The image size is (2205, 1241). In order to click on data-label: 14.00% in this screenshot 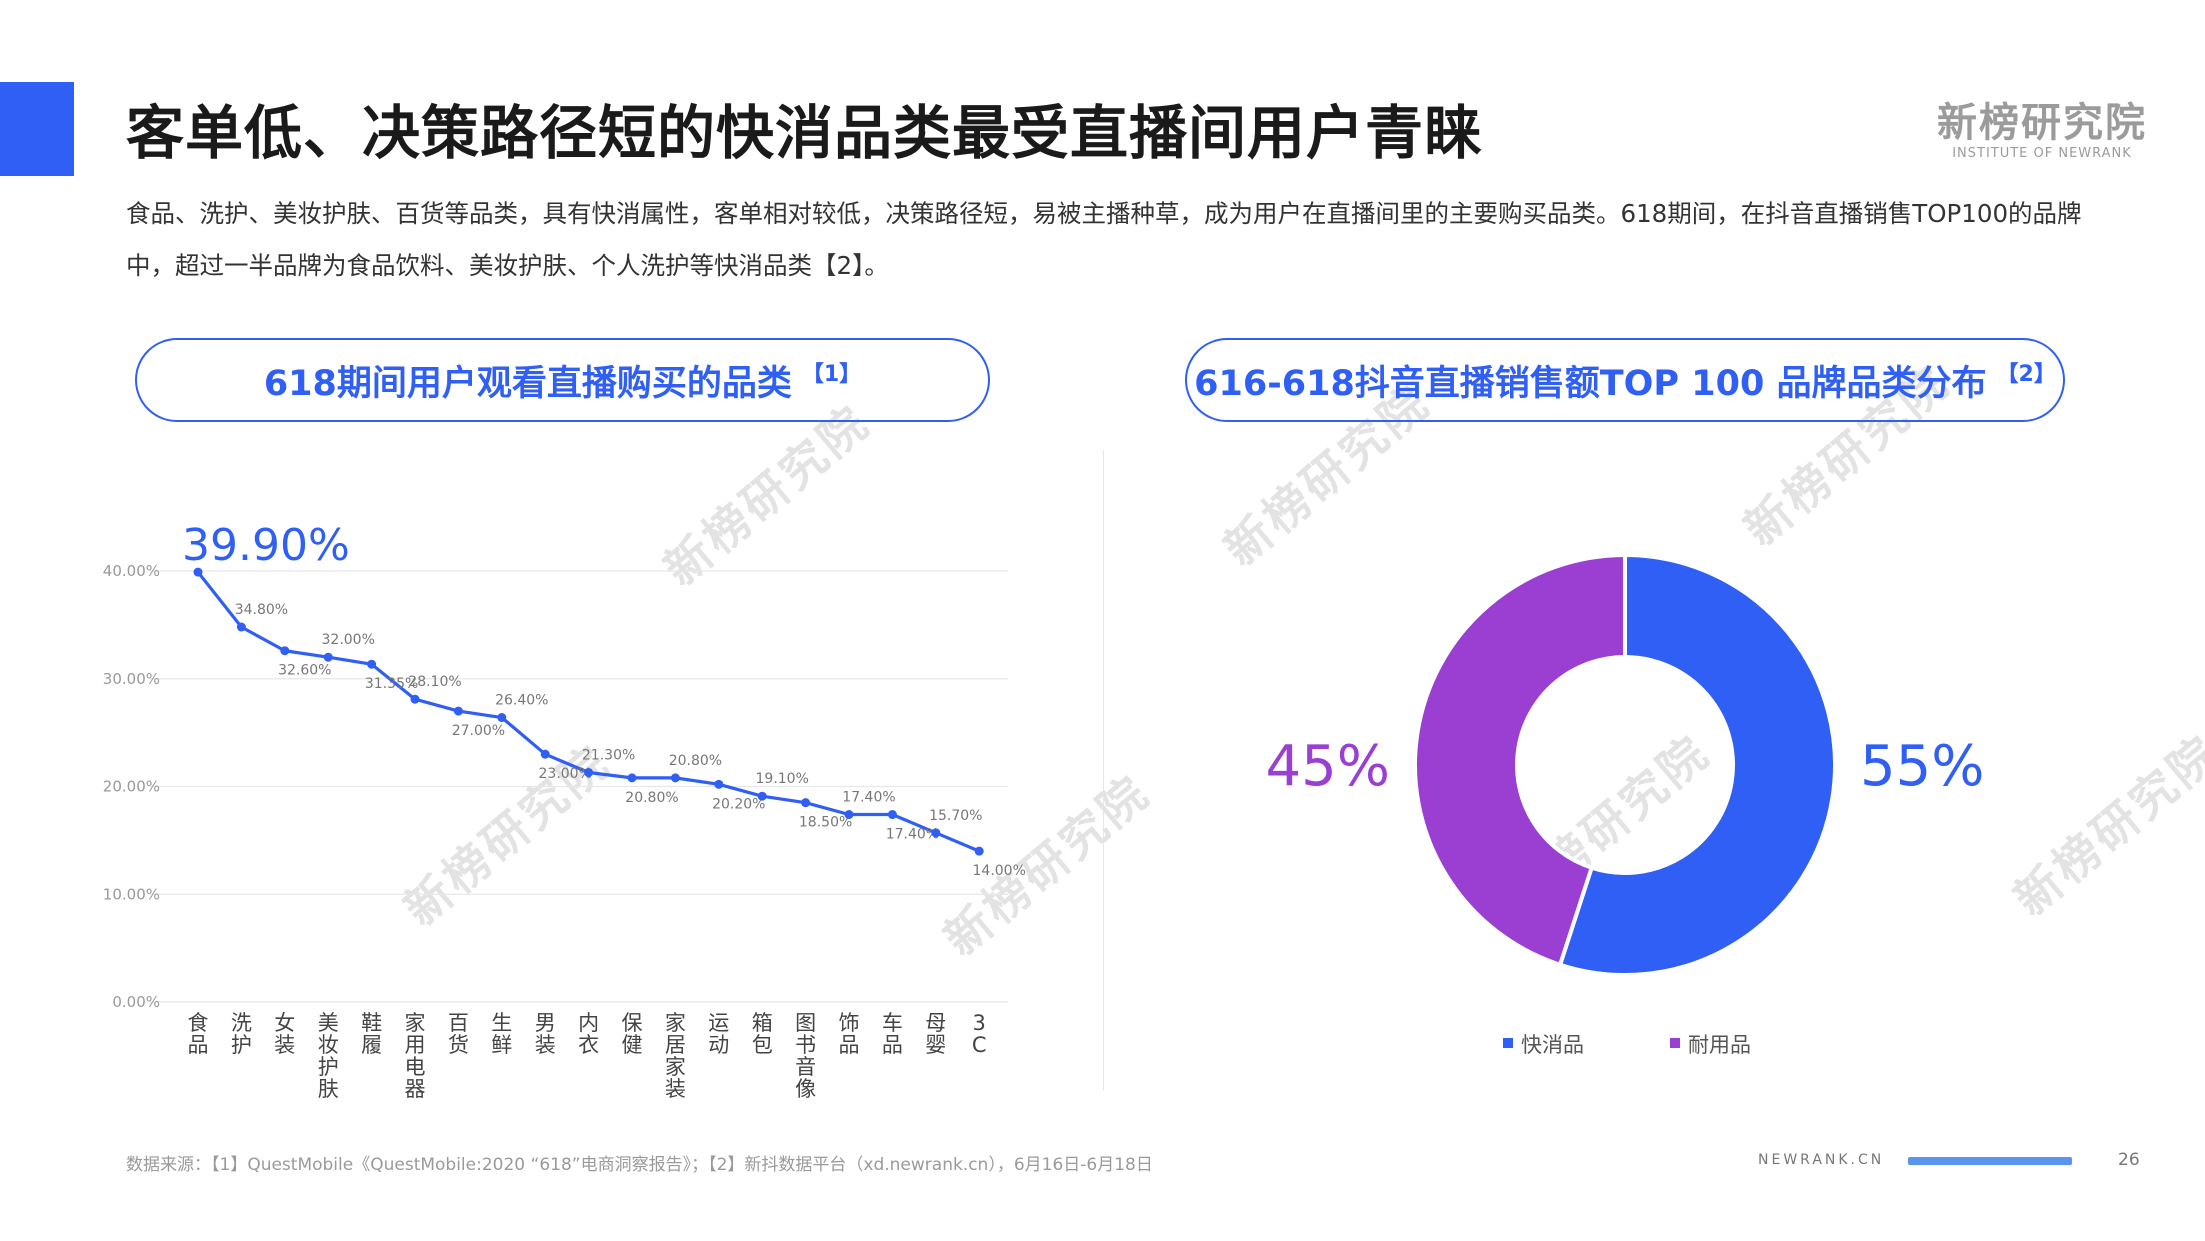, I will do `click(999, 871)`.